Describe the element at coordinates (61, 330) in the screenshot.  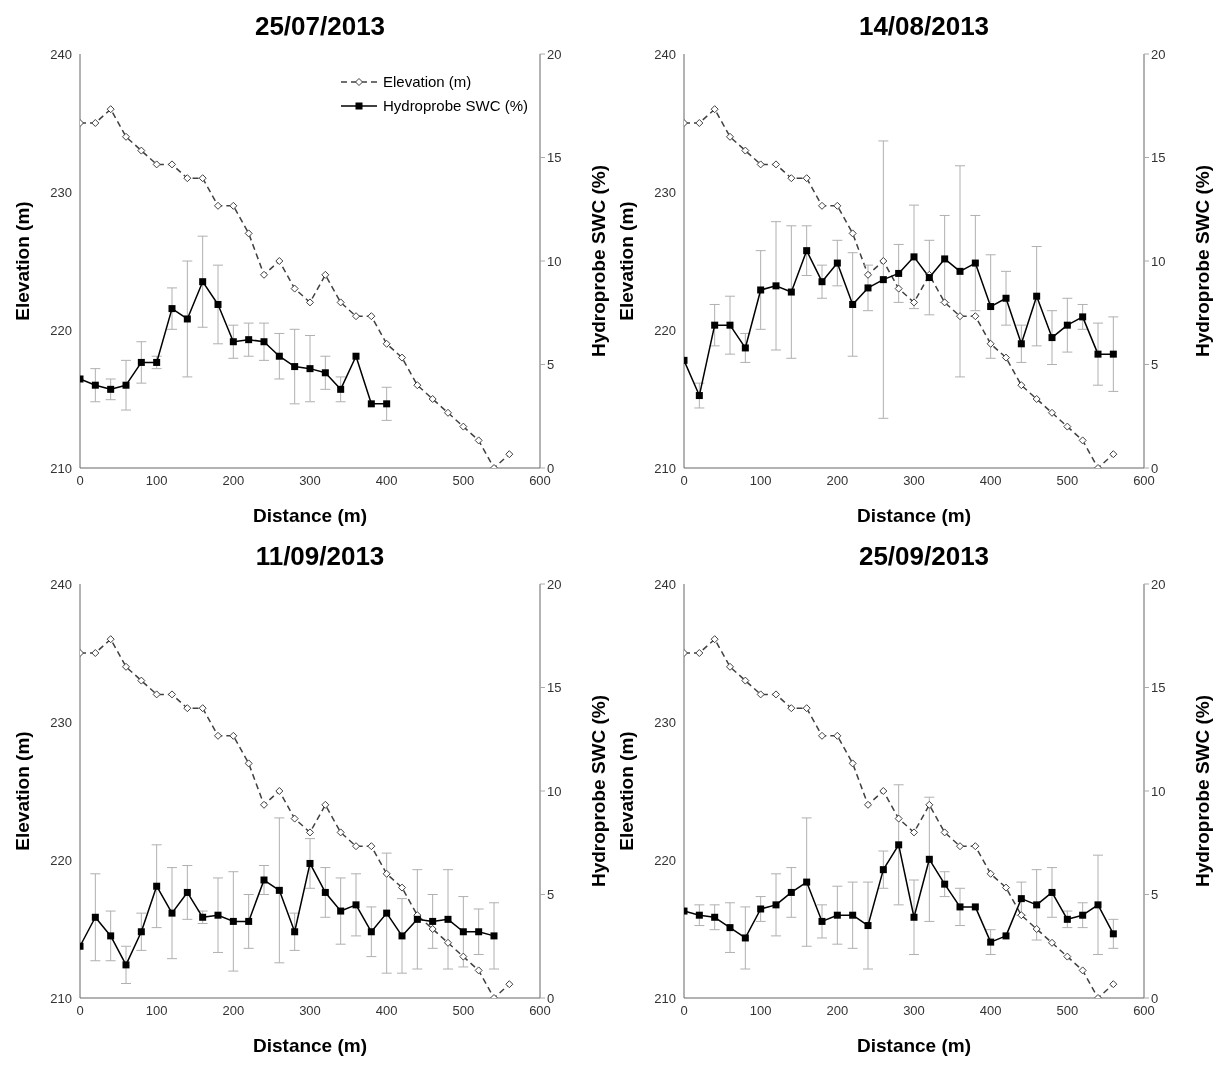
I see `y-tick-label: 220` at that location.